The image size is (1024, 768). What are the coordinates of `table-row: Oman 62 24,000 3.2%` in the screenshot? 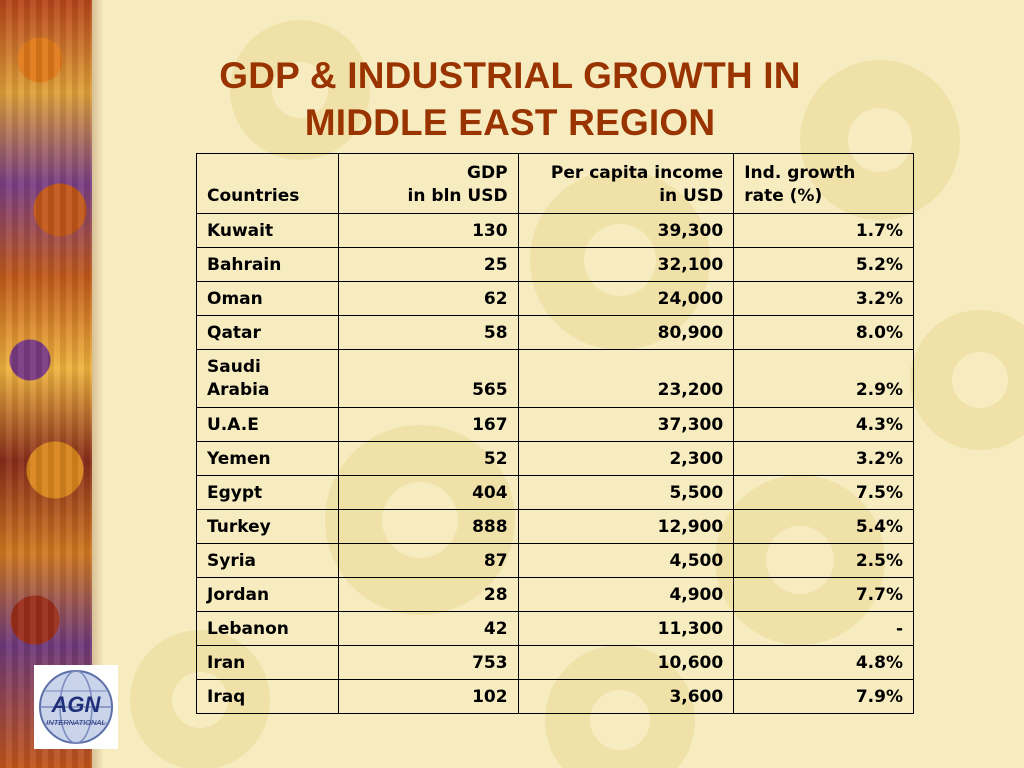 It's located at (555, 298).